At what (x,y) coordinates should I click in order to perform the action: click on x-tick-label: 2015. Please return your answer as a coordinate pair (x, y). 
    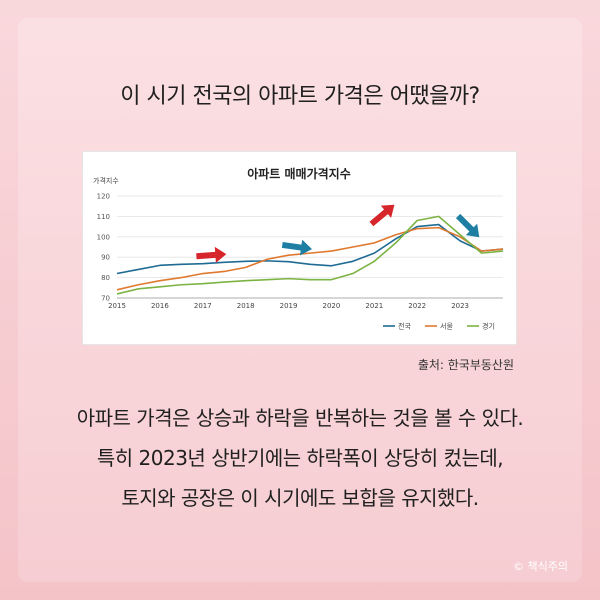
    Looking at the image, I should click on (117, 306).